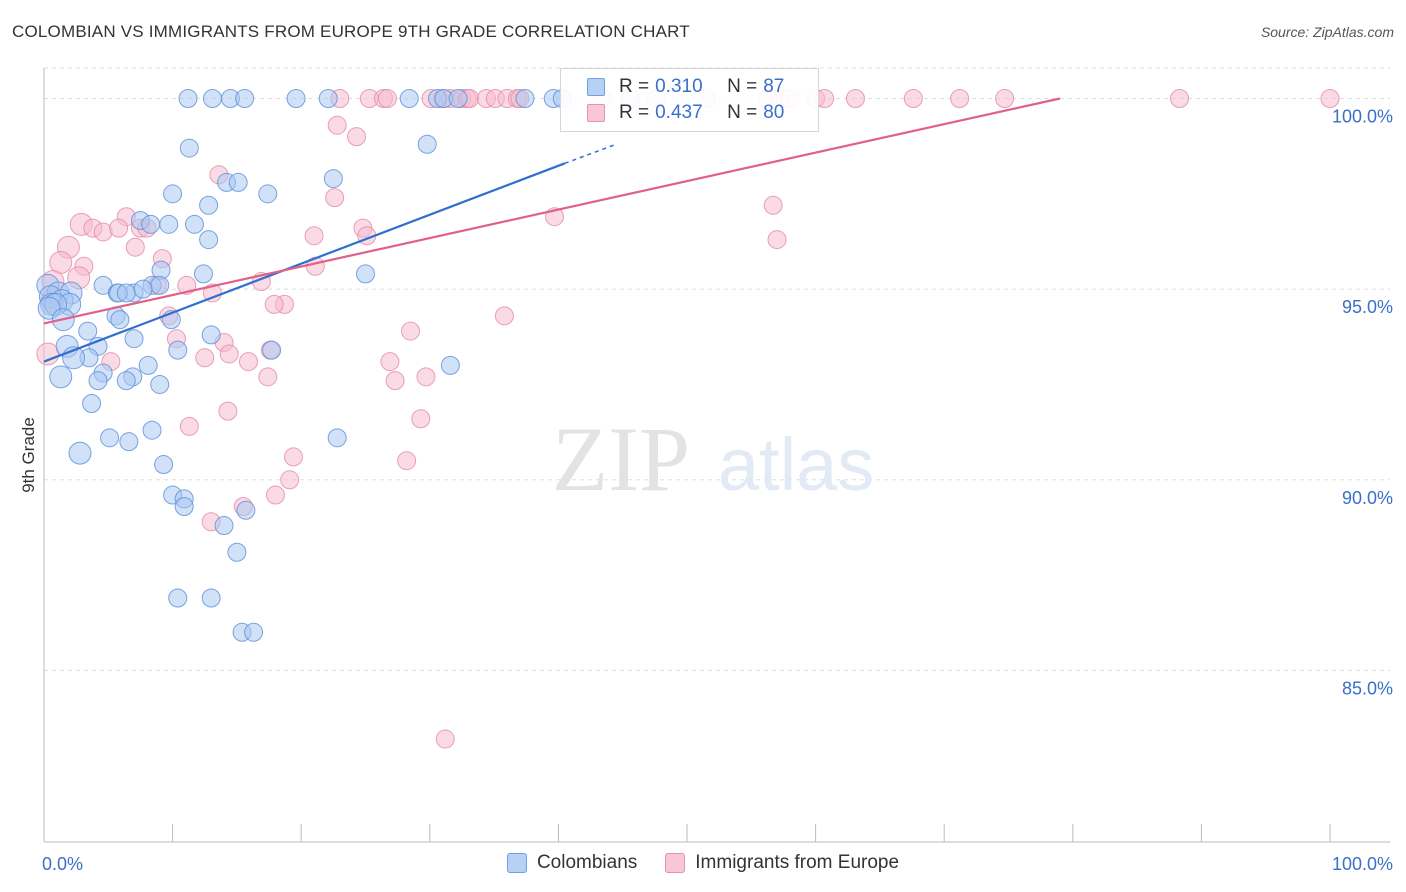 This screenshot has height=892, width=1406. I want to click on legend-n-value: 87, so click(774, 86).